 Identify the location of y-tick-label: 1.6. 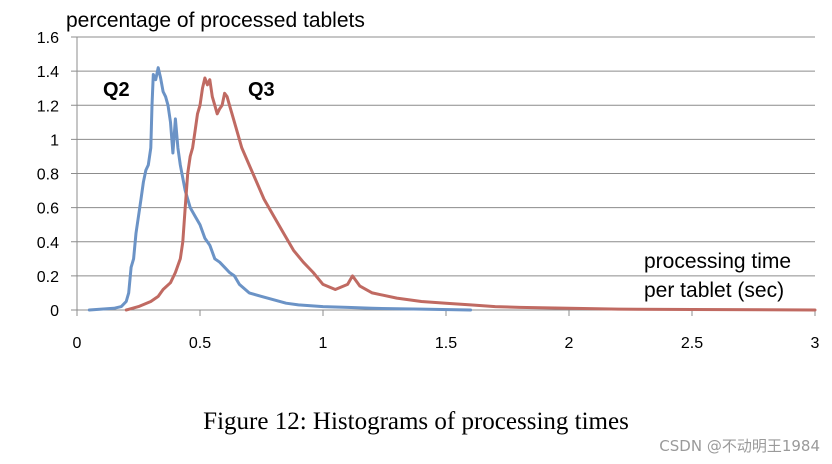
(48, 38).